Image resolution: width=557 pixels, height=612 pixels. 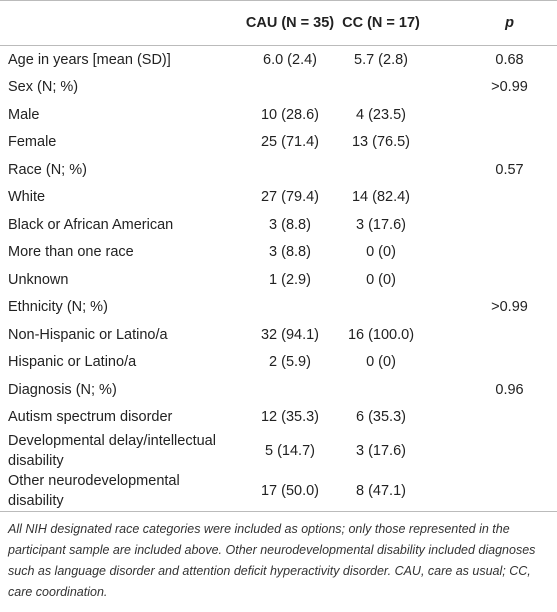 I want to click on table-row: Female 25 (71.4) 13 (76.5), so click(x=278, y=143).